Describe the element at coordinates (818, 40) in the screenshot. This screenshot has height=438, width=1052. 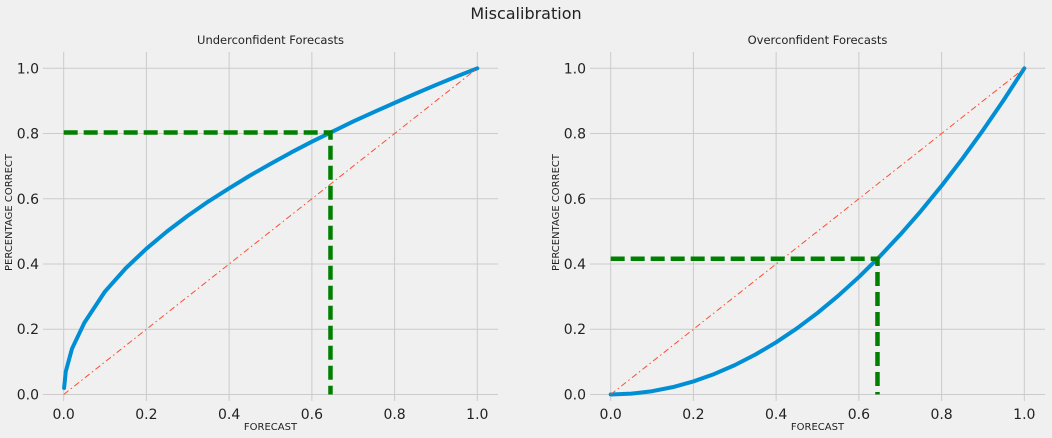
I see `subplot-title: Overconfident Forecasts` at that location.